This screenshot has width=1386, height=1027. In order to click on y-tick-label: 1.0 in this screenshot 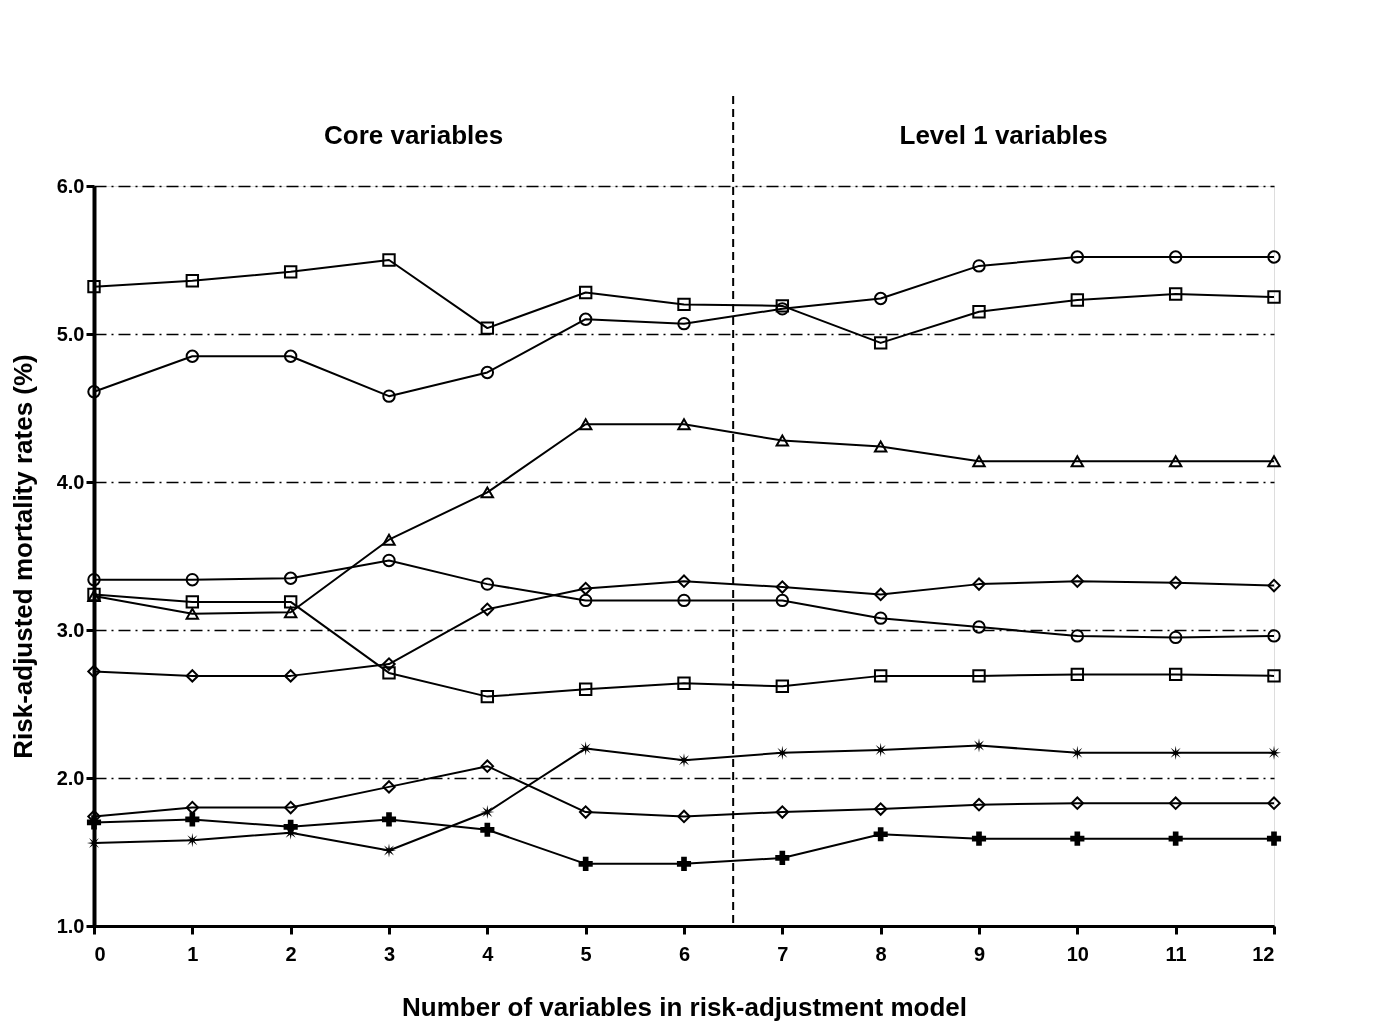, I will do `click(70, 925)`.